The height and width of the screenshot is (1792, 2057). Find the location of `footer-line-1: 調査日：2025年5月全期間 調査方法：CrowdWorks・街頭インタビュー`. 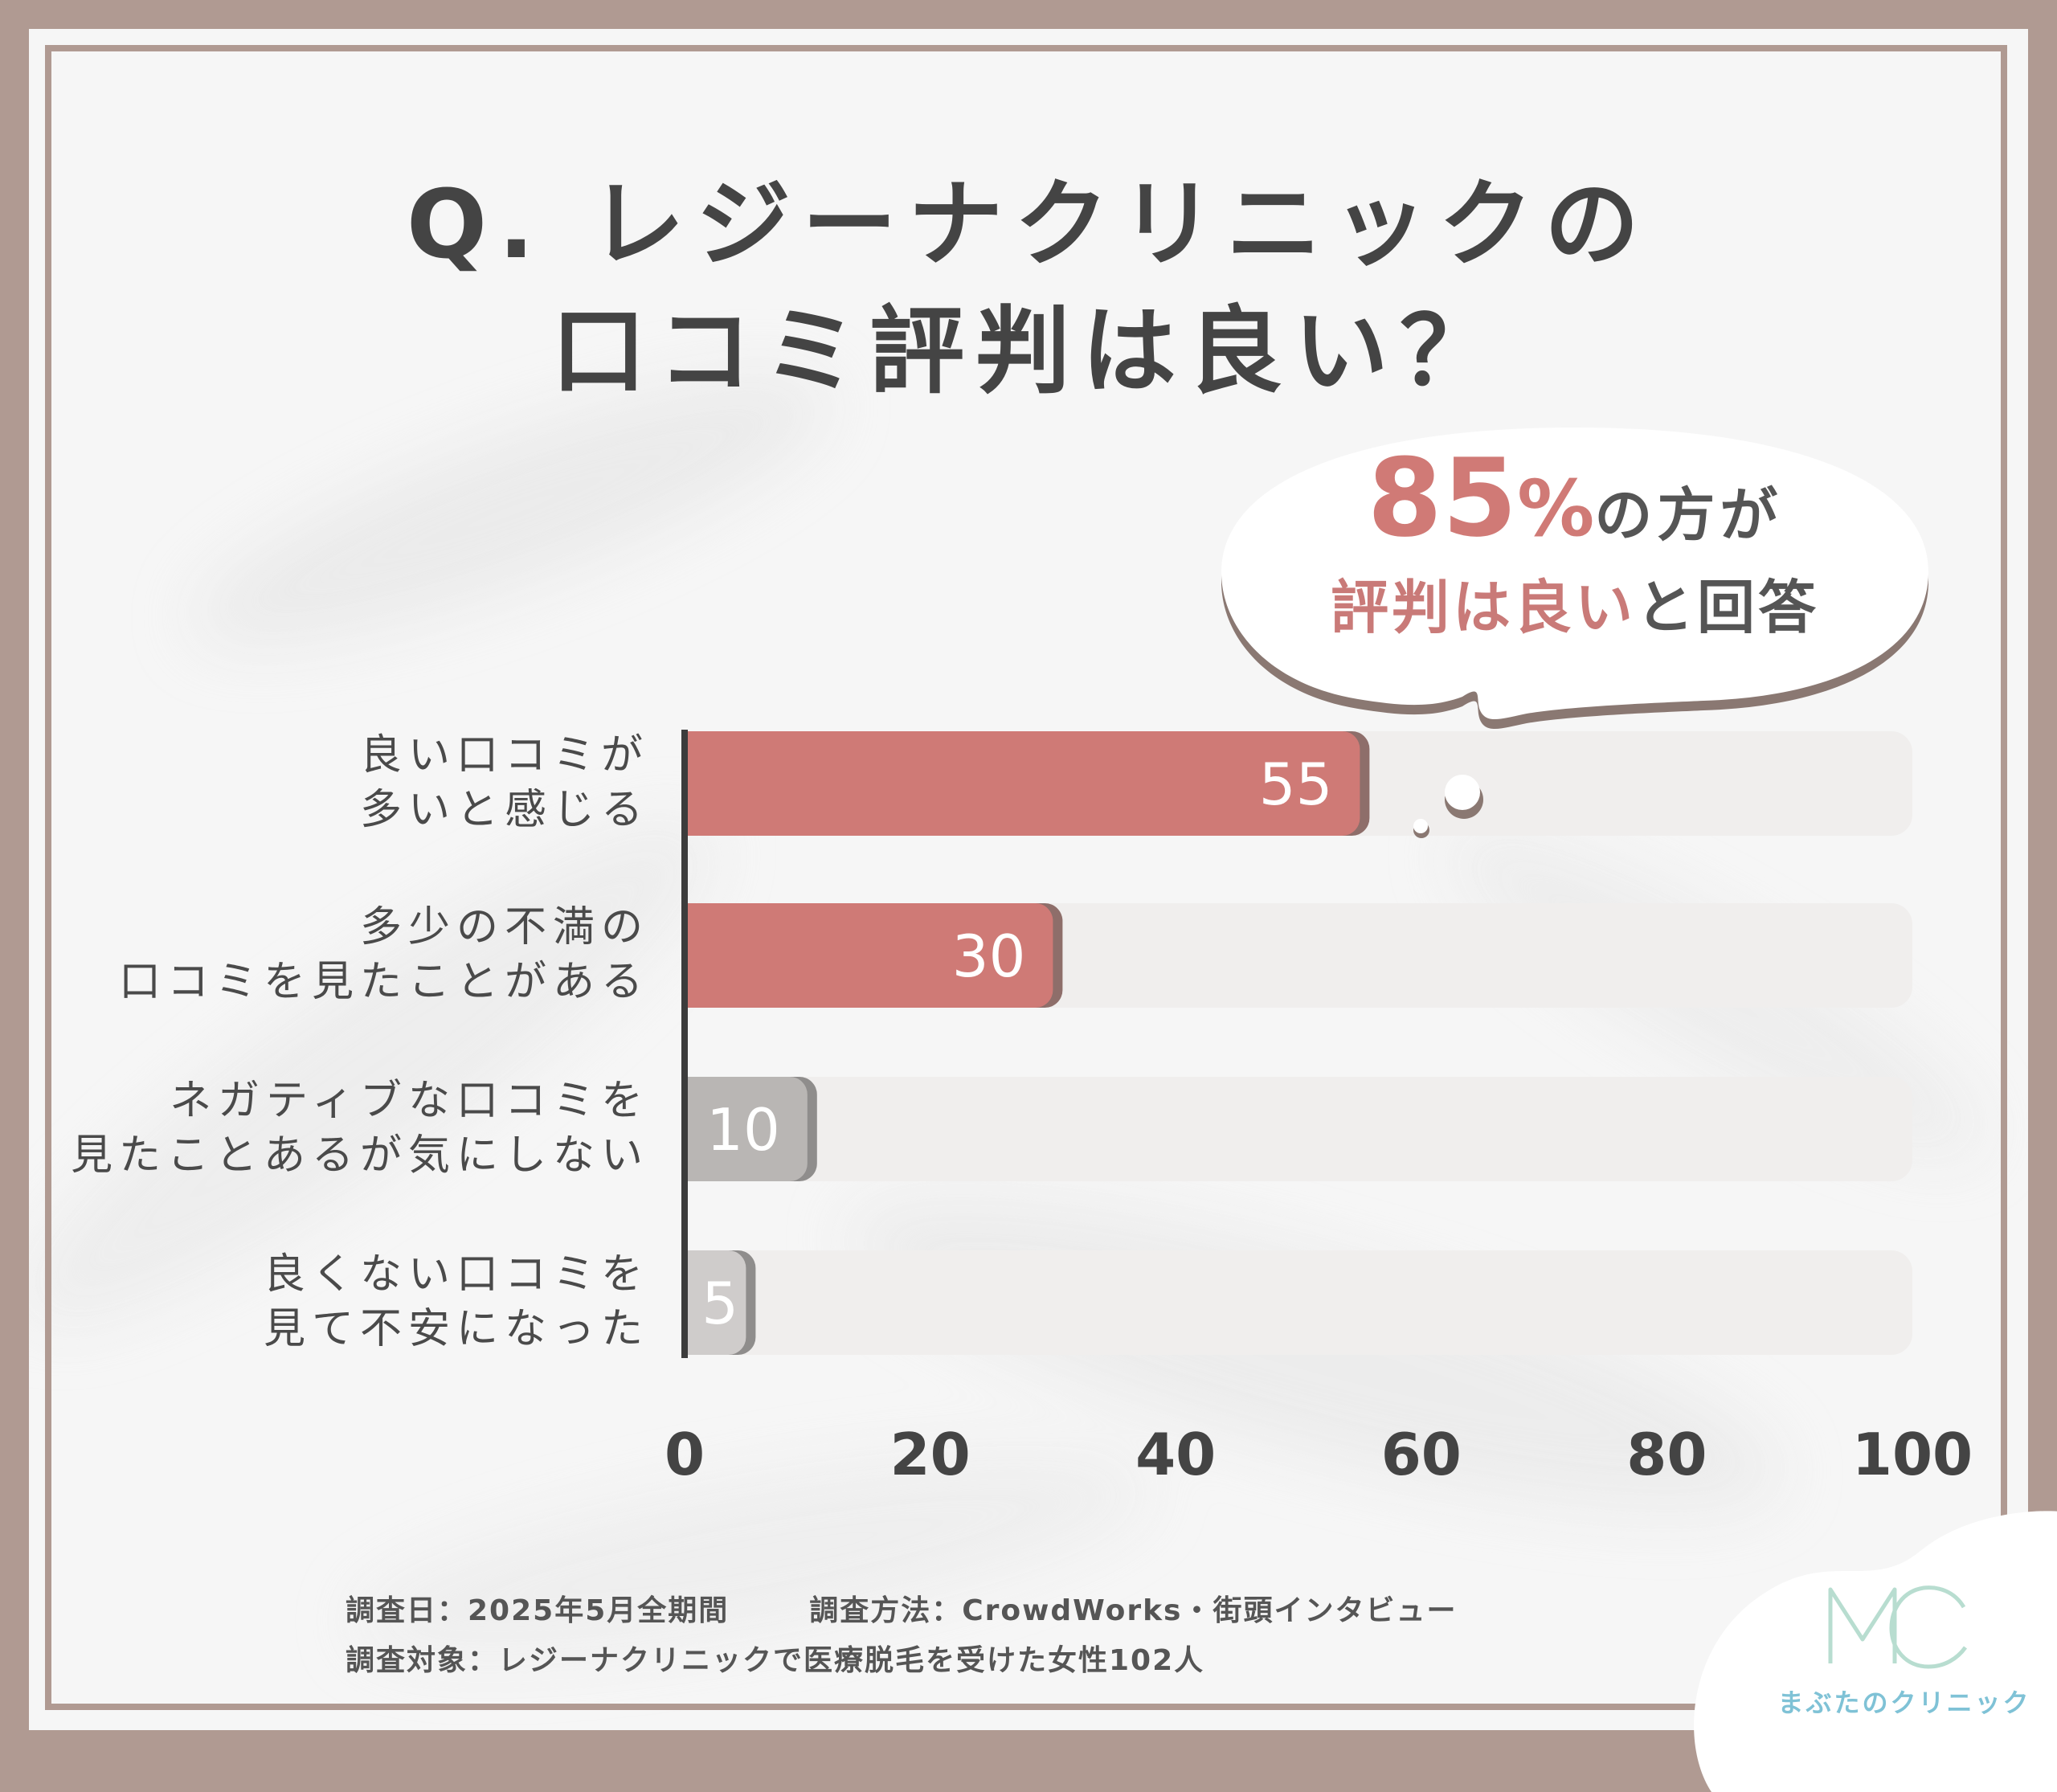

footer-line-1: 調査日：2025年5月全期間 調査方法：CrowdWorks・街頭インタビュー is located at coordinates (901, 1611).